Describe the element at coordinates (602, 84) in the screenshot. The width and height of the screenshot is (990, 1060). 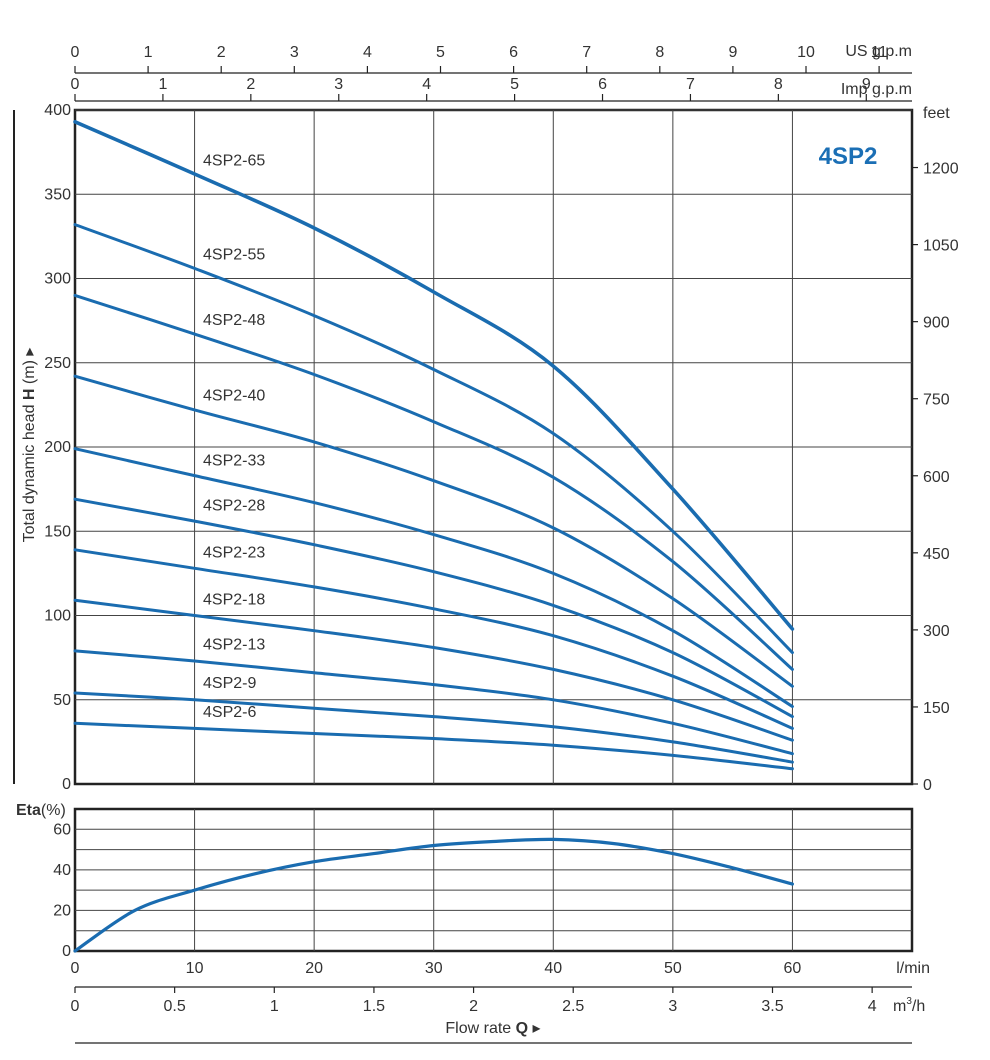
I see `imp-gpm-tick-label: 6` at that location.